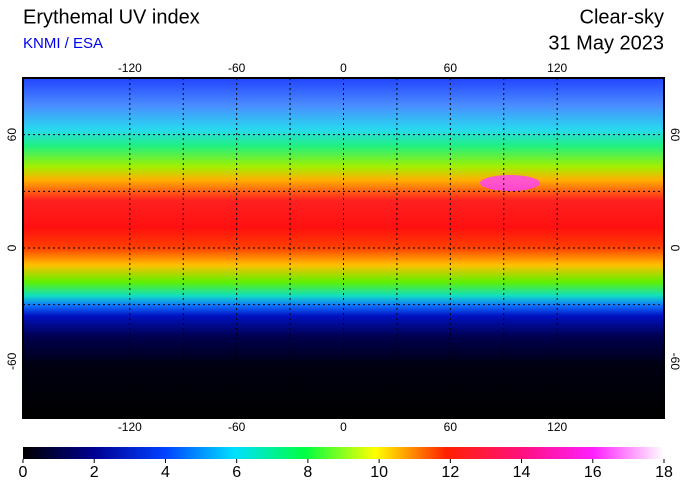  Describe the element at coordinates (63, 43) in the screenshot. I see `source: KNMI / ESA` at that location.